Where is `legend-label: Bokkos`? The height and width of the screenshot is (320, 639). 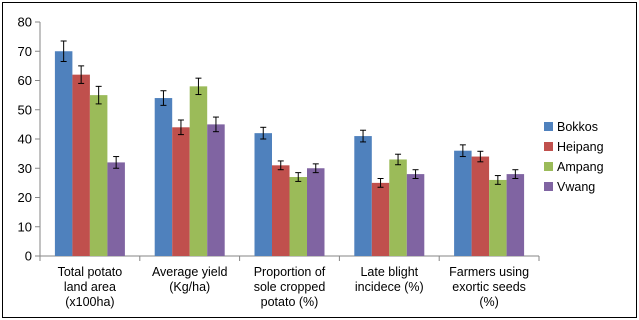
legend-label: Bokkos is located at coordinates (577, 127).